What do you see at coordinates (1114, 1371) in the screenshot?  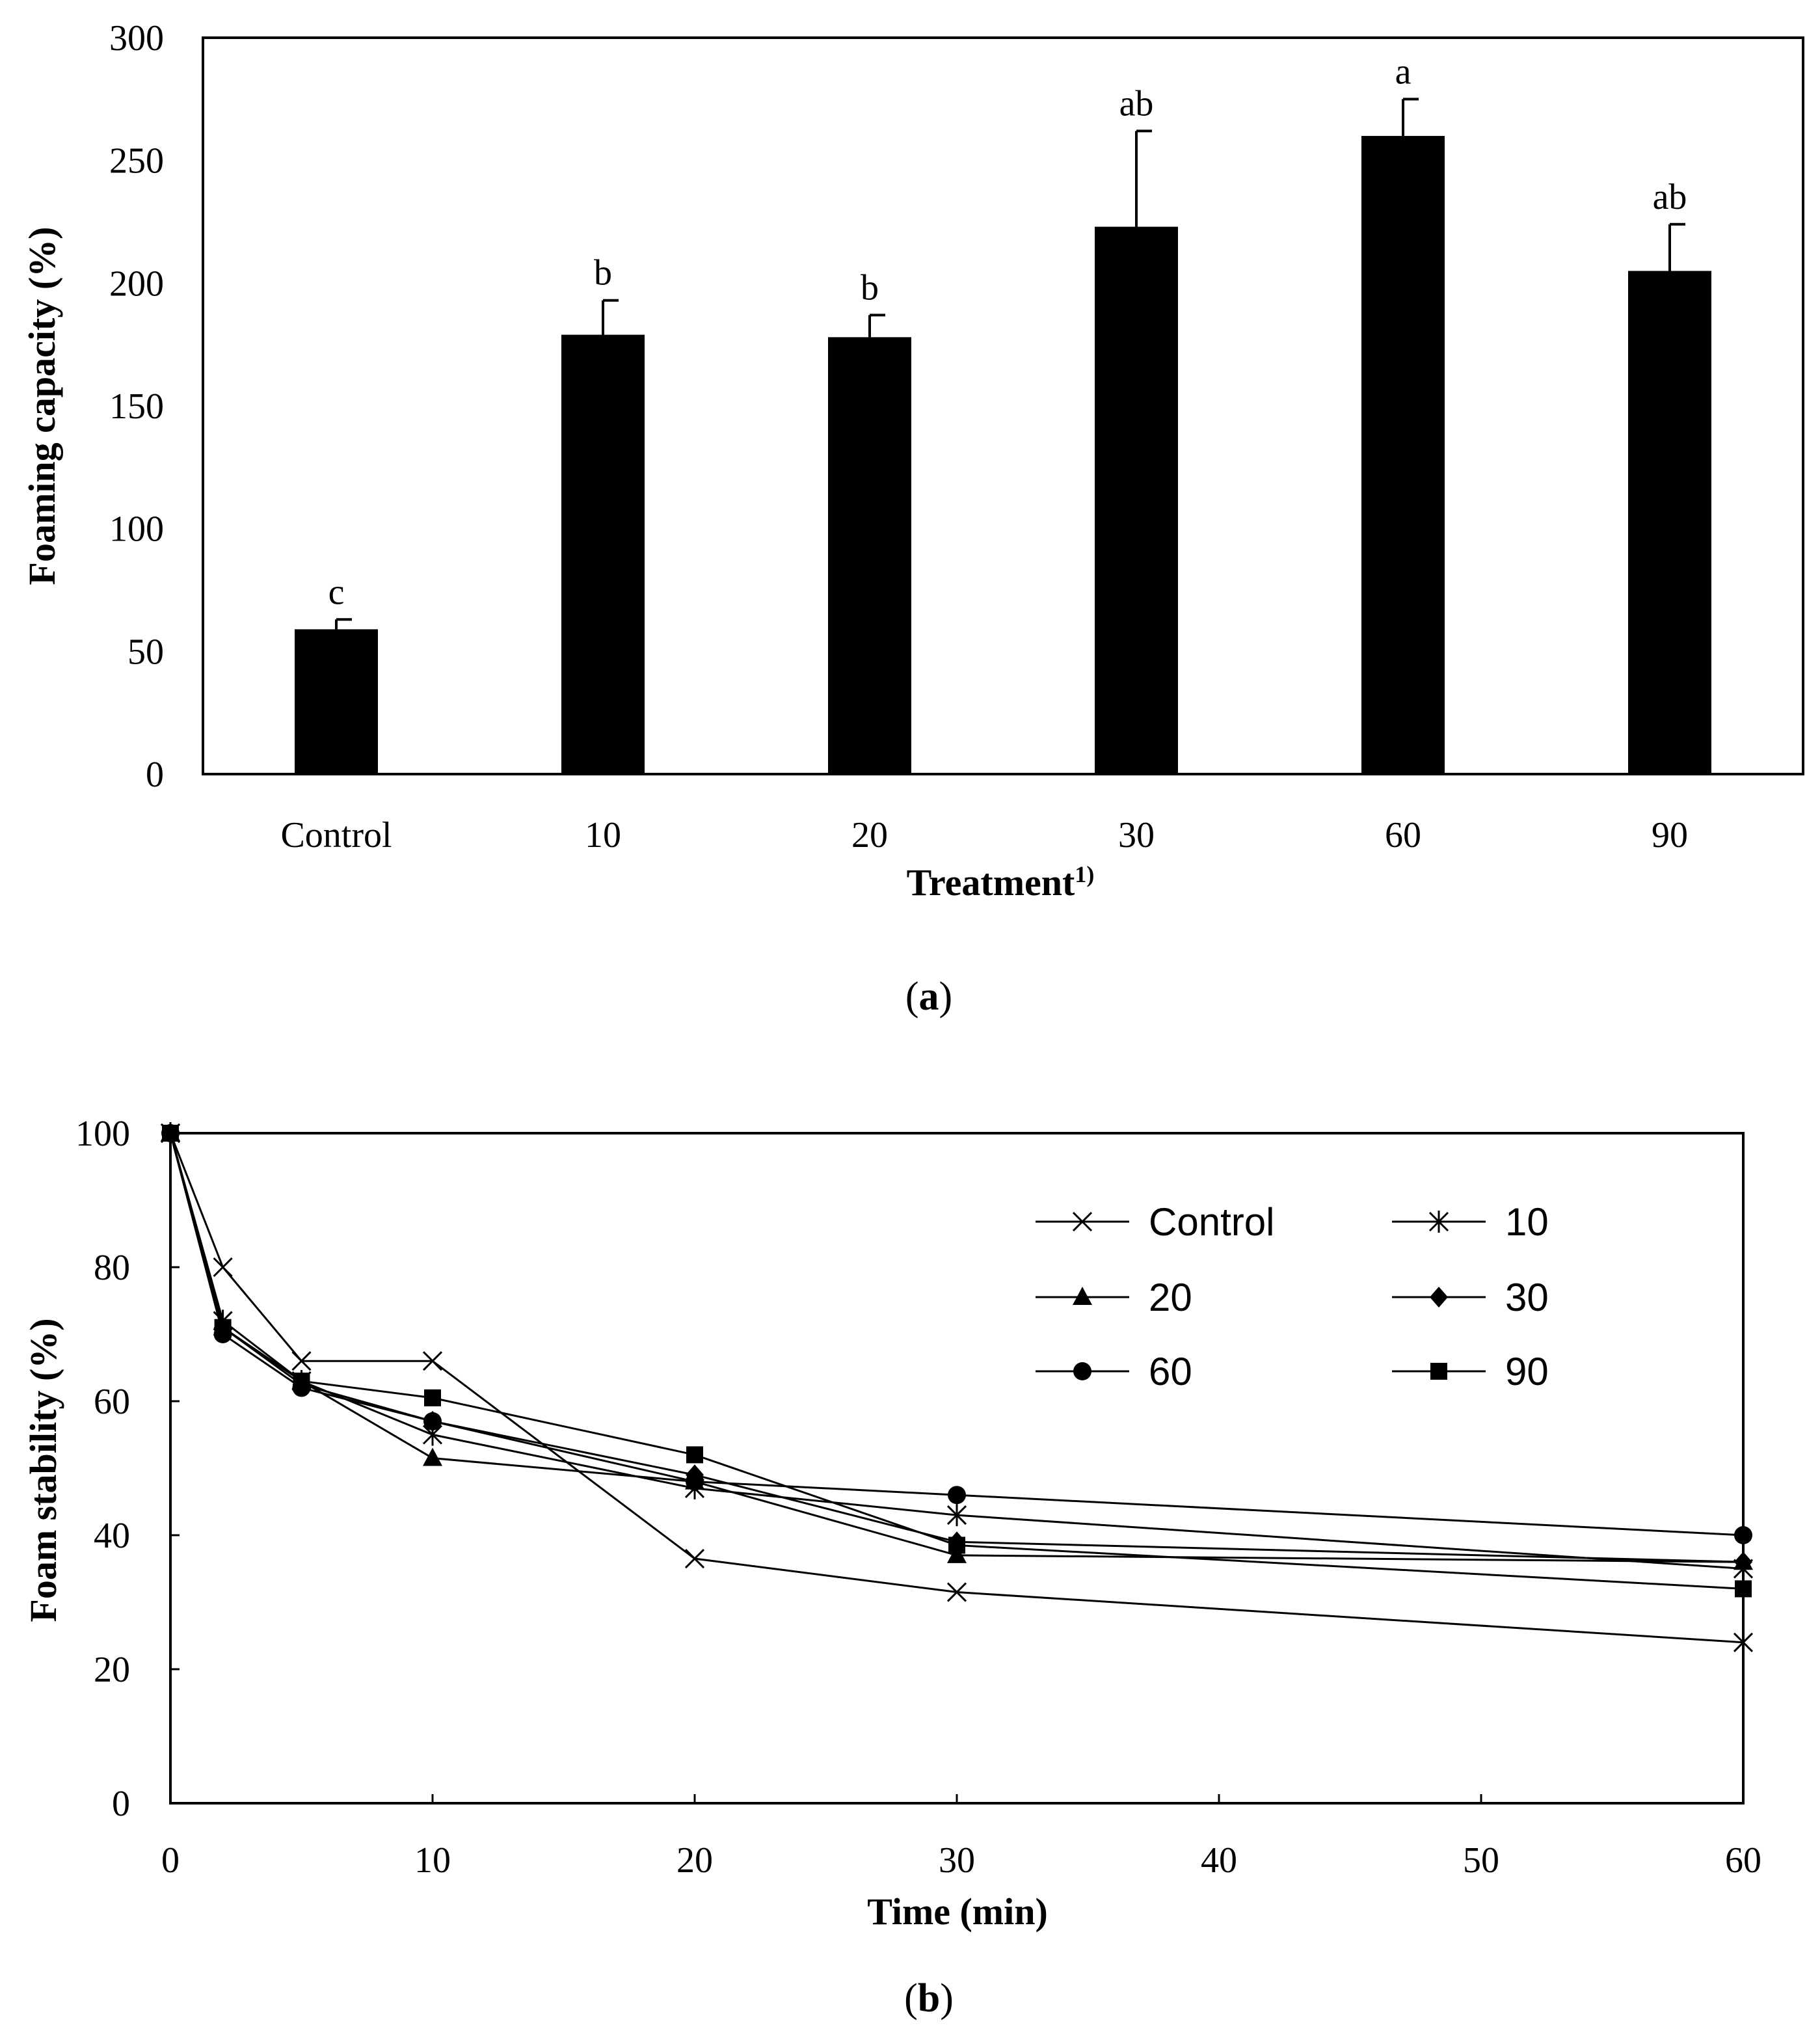 I see `legend-item: 60` at bounding box center [1114, 1371].